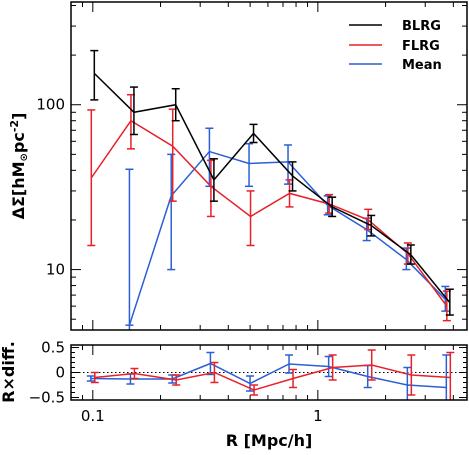 The height and width of the screenshot is (455, 469). I want to click on y-tick-label: 10, so click(55, 270).